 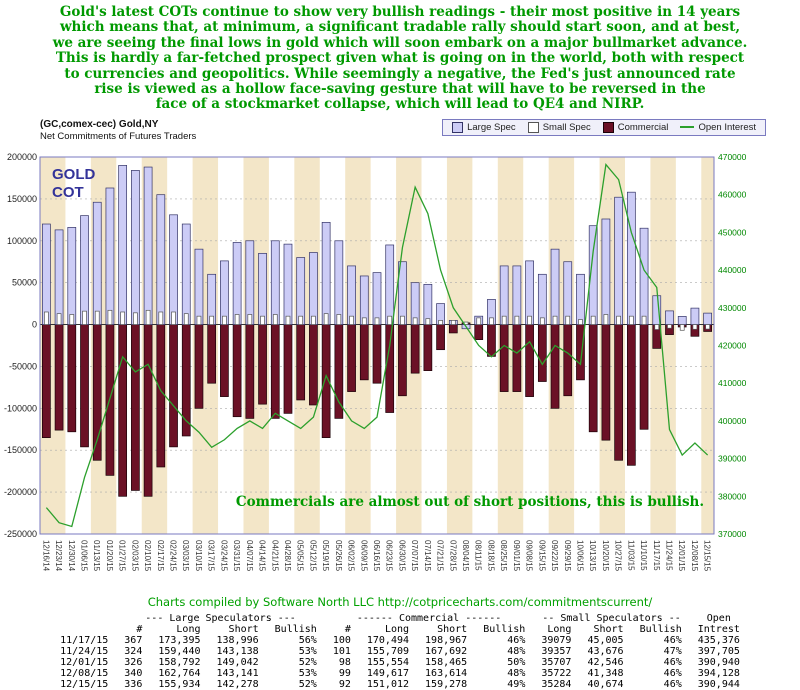 I want to click on x-axis-tick-label: 09/29/15, so click(x=567, y=556).